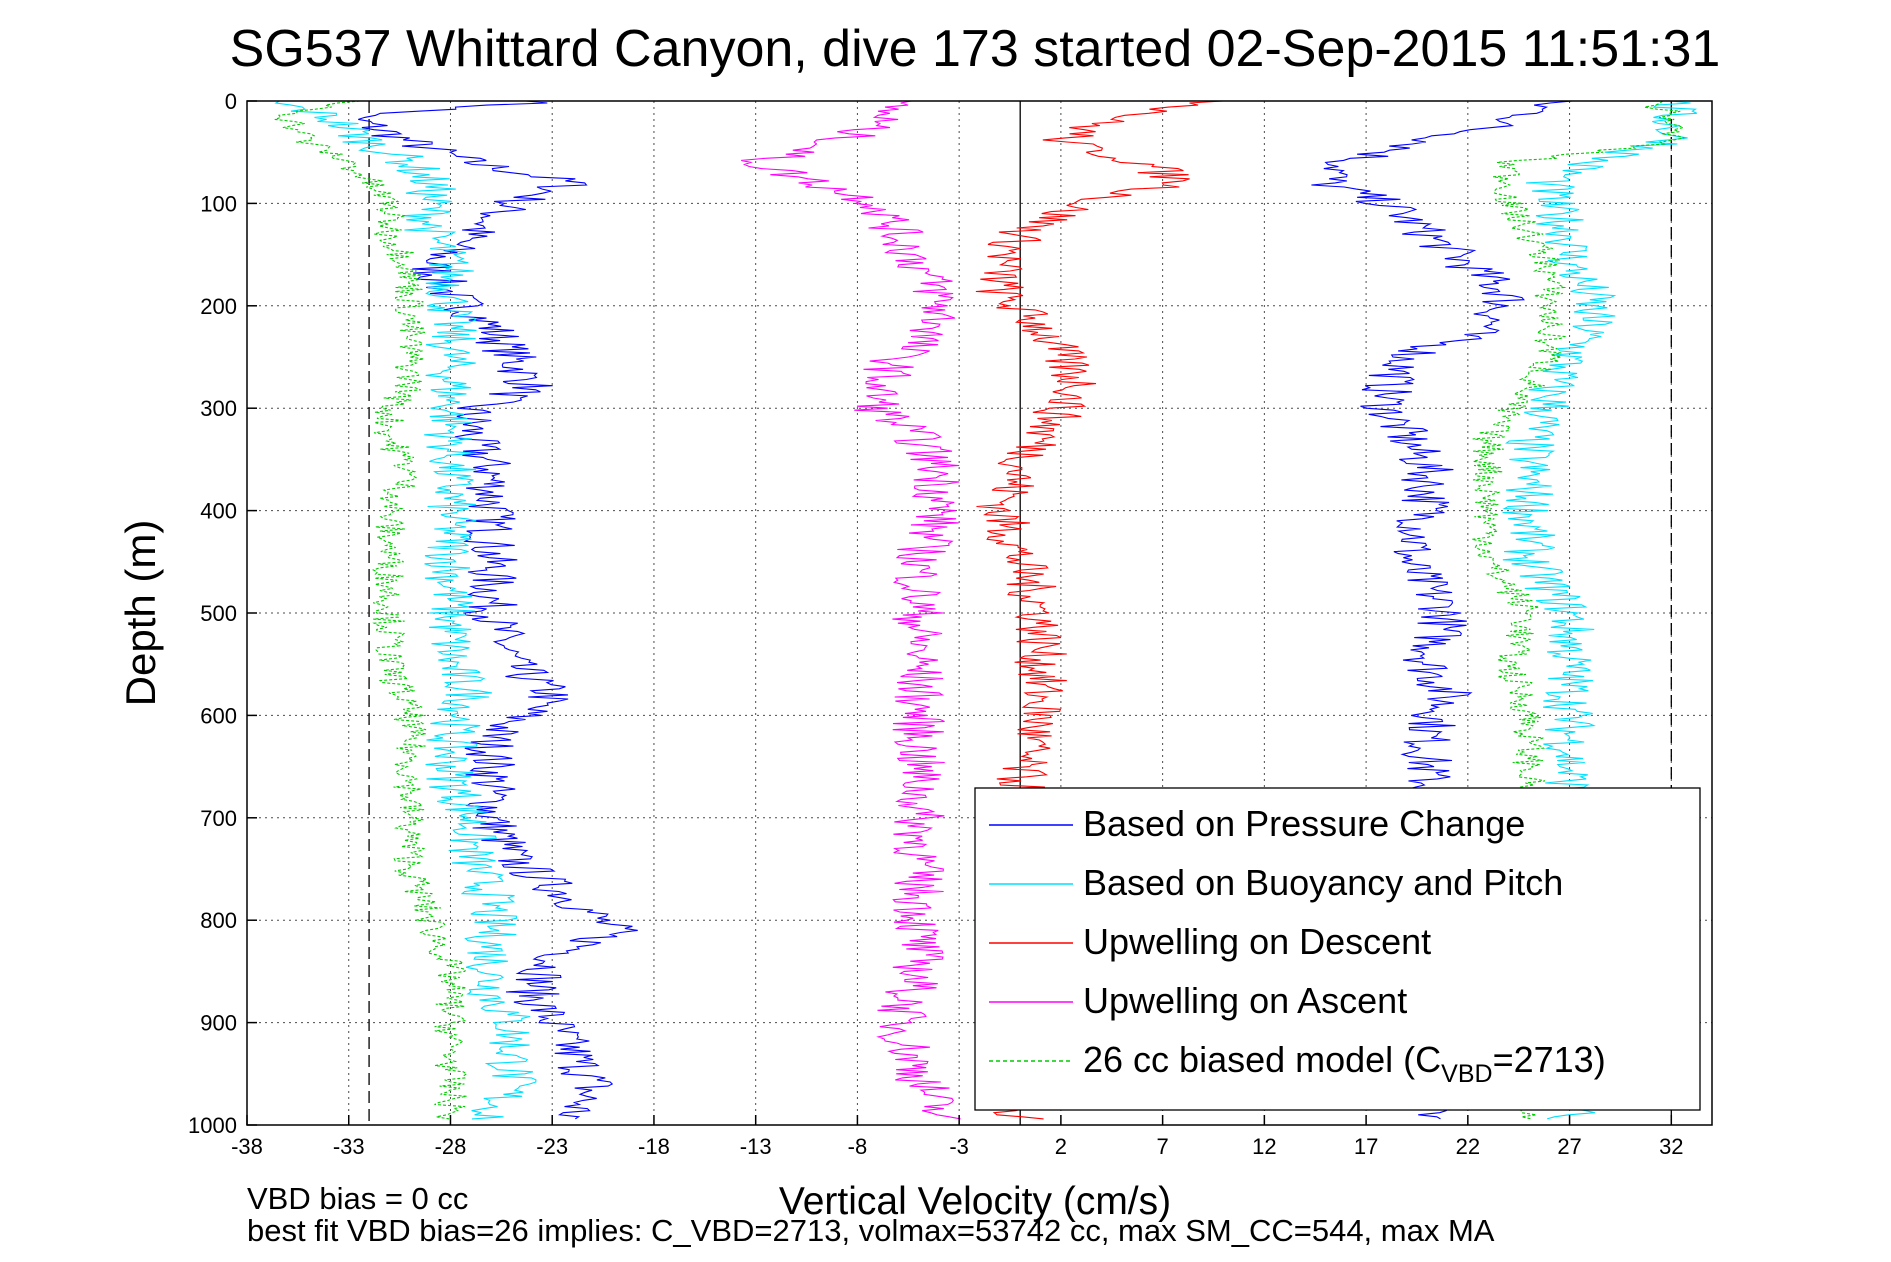  What do you see at coordinates (851, 610) in the screenshot?
I see `series-4-line` at bounding box center [851, 610].